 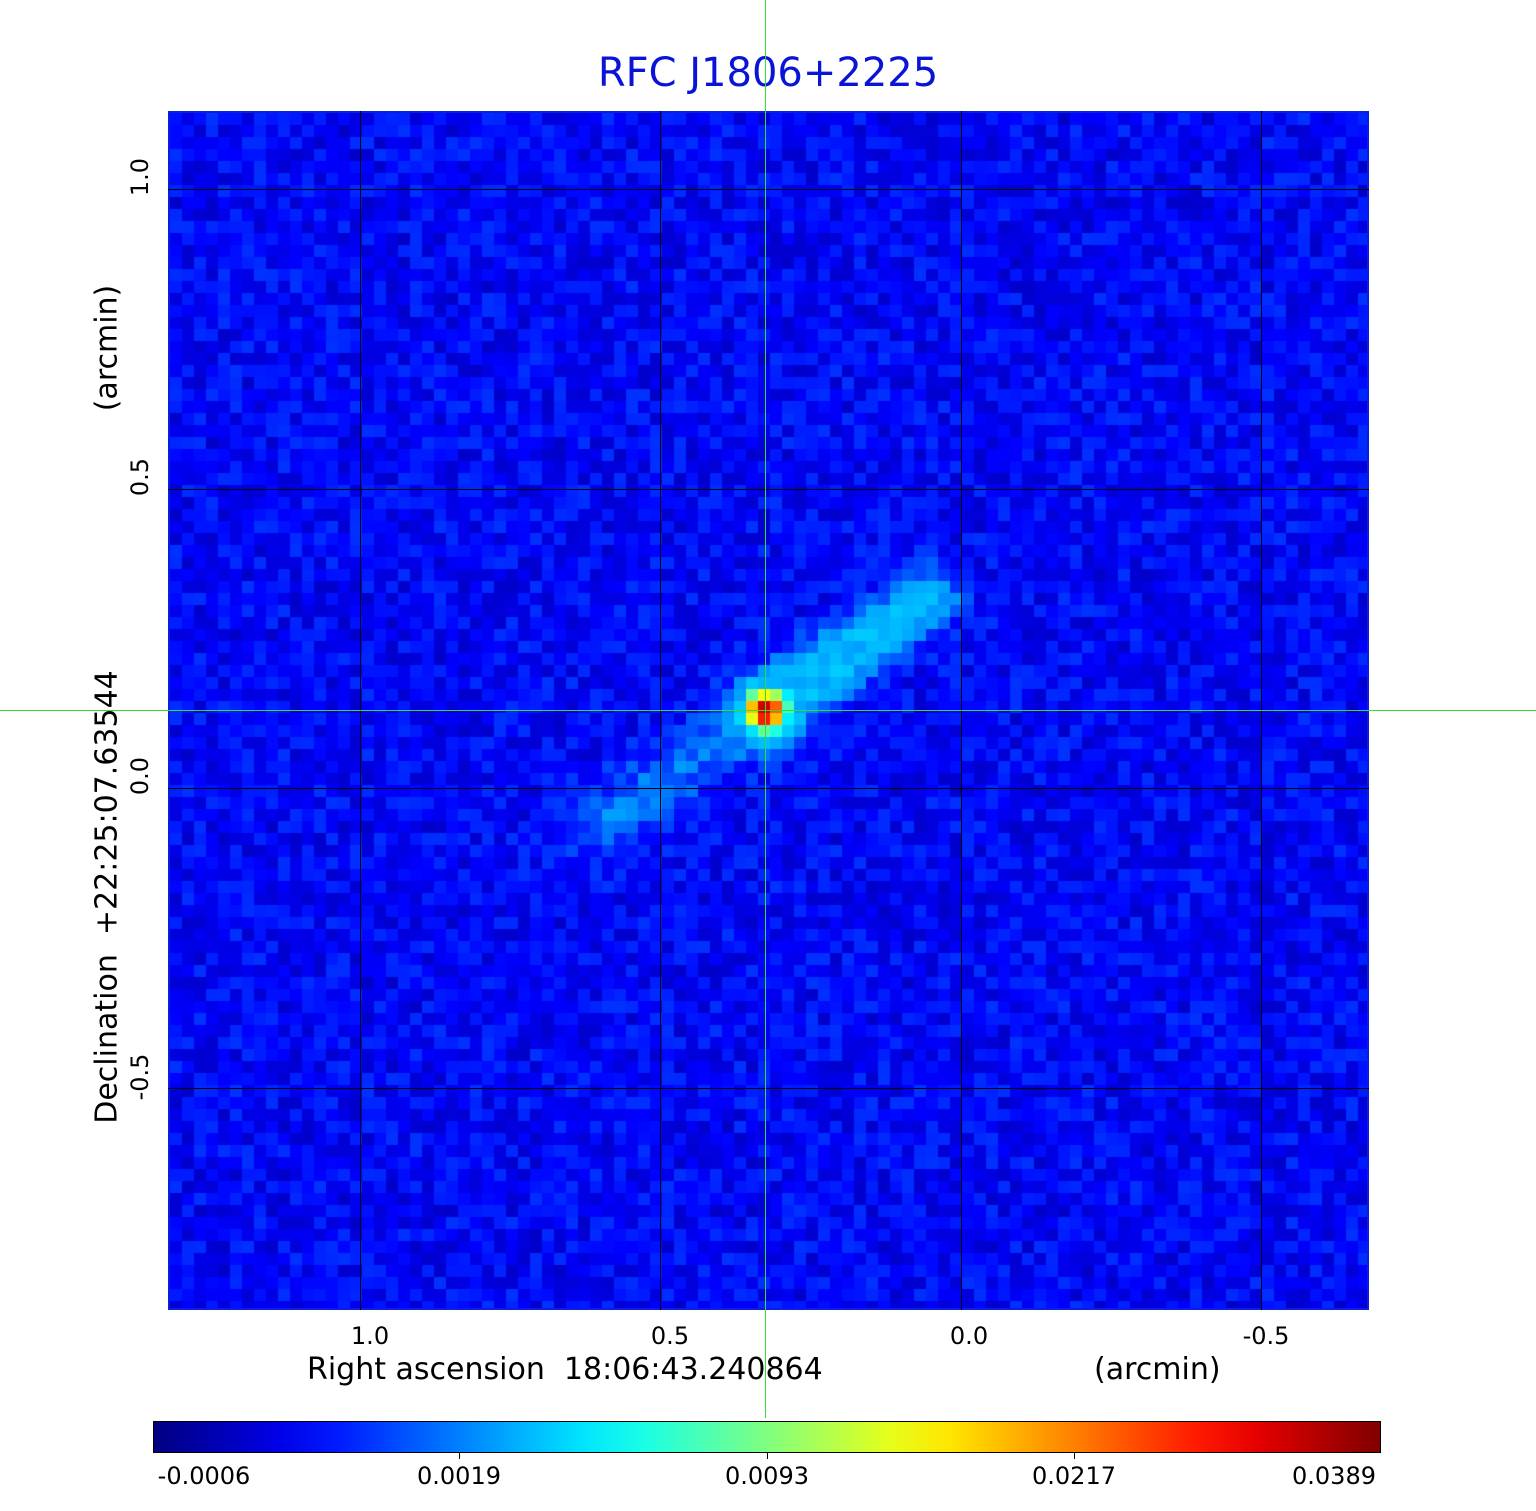 What do you see at coordinates (768, 73) in the screenshot?
I see `chart-title: RFC J1806+2225` at bounding box center [768, 73].